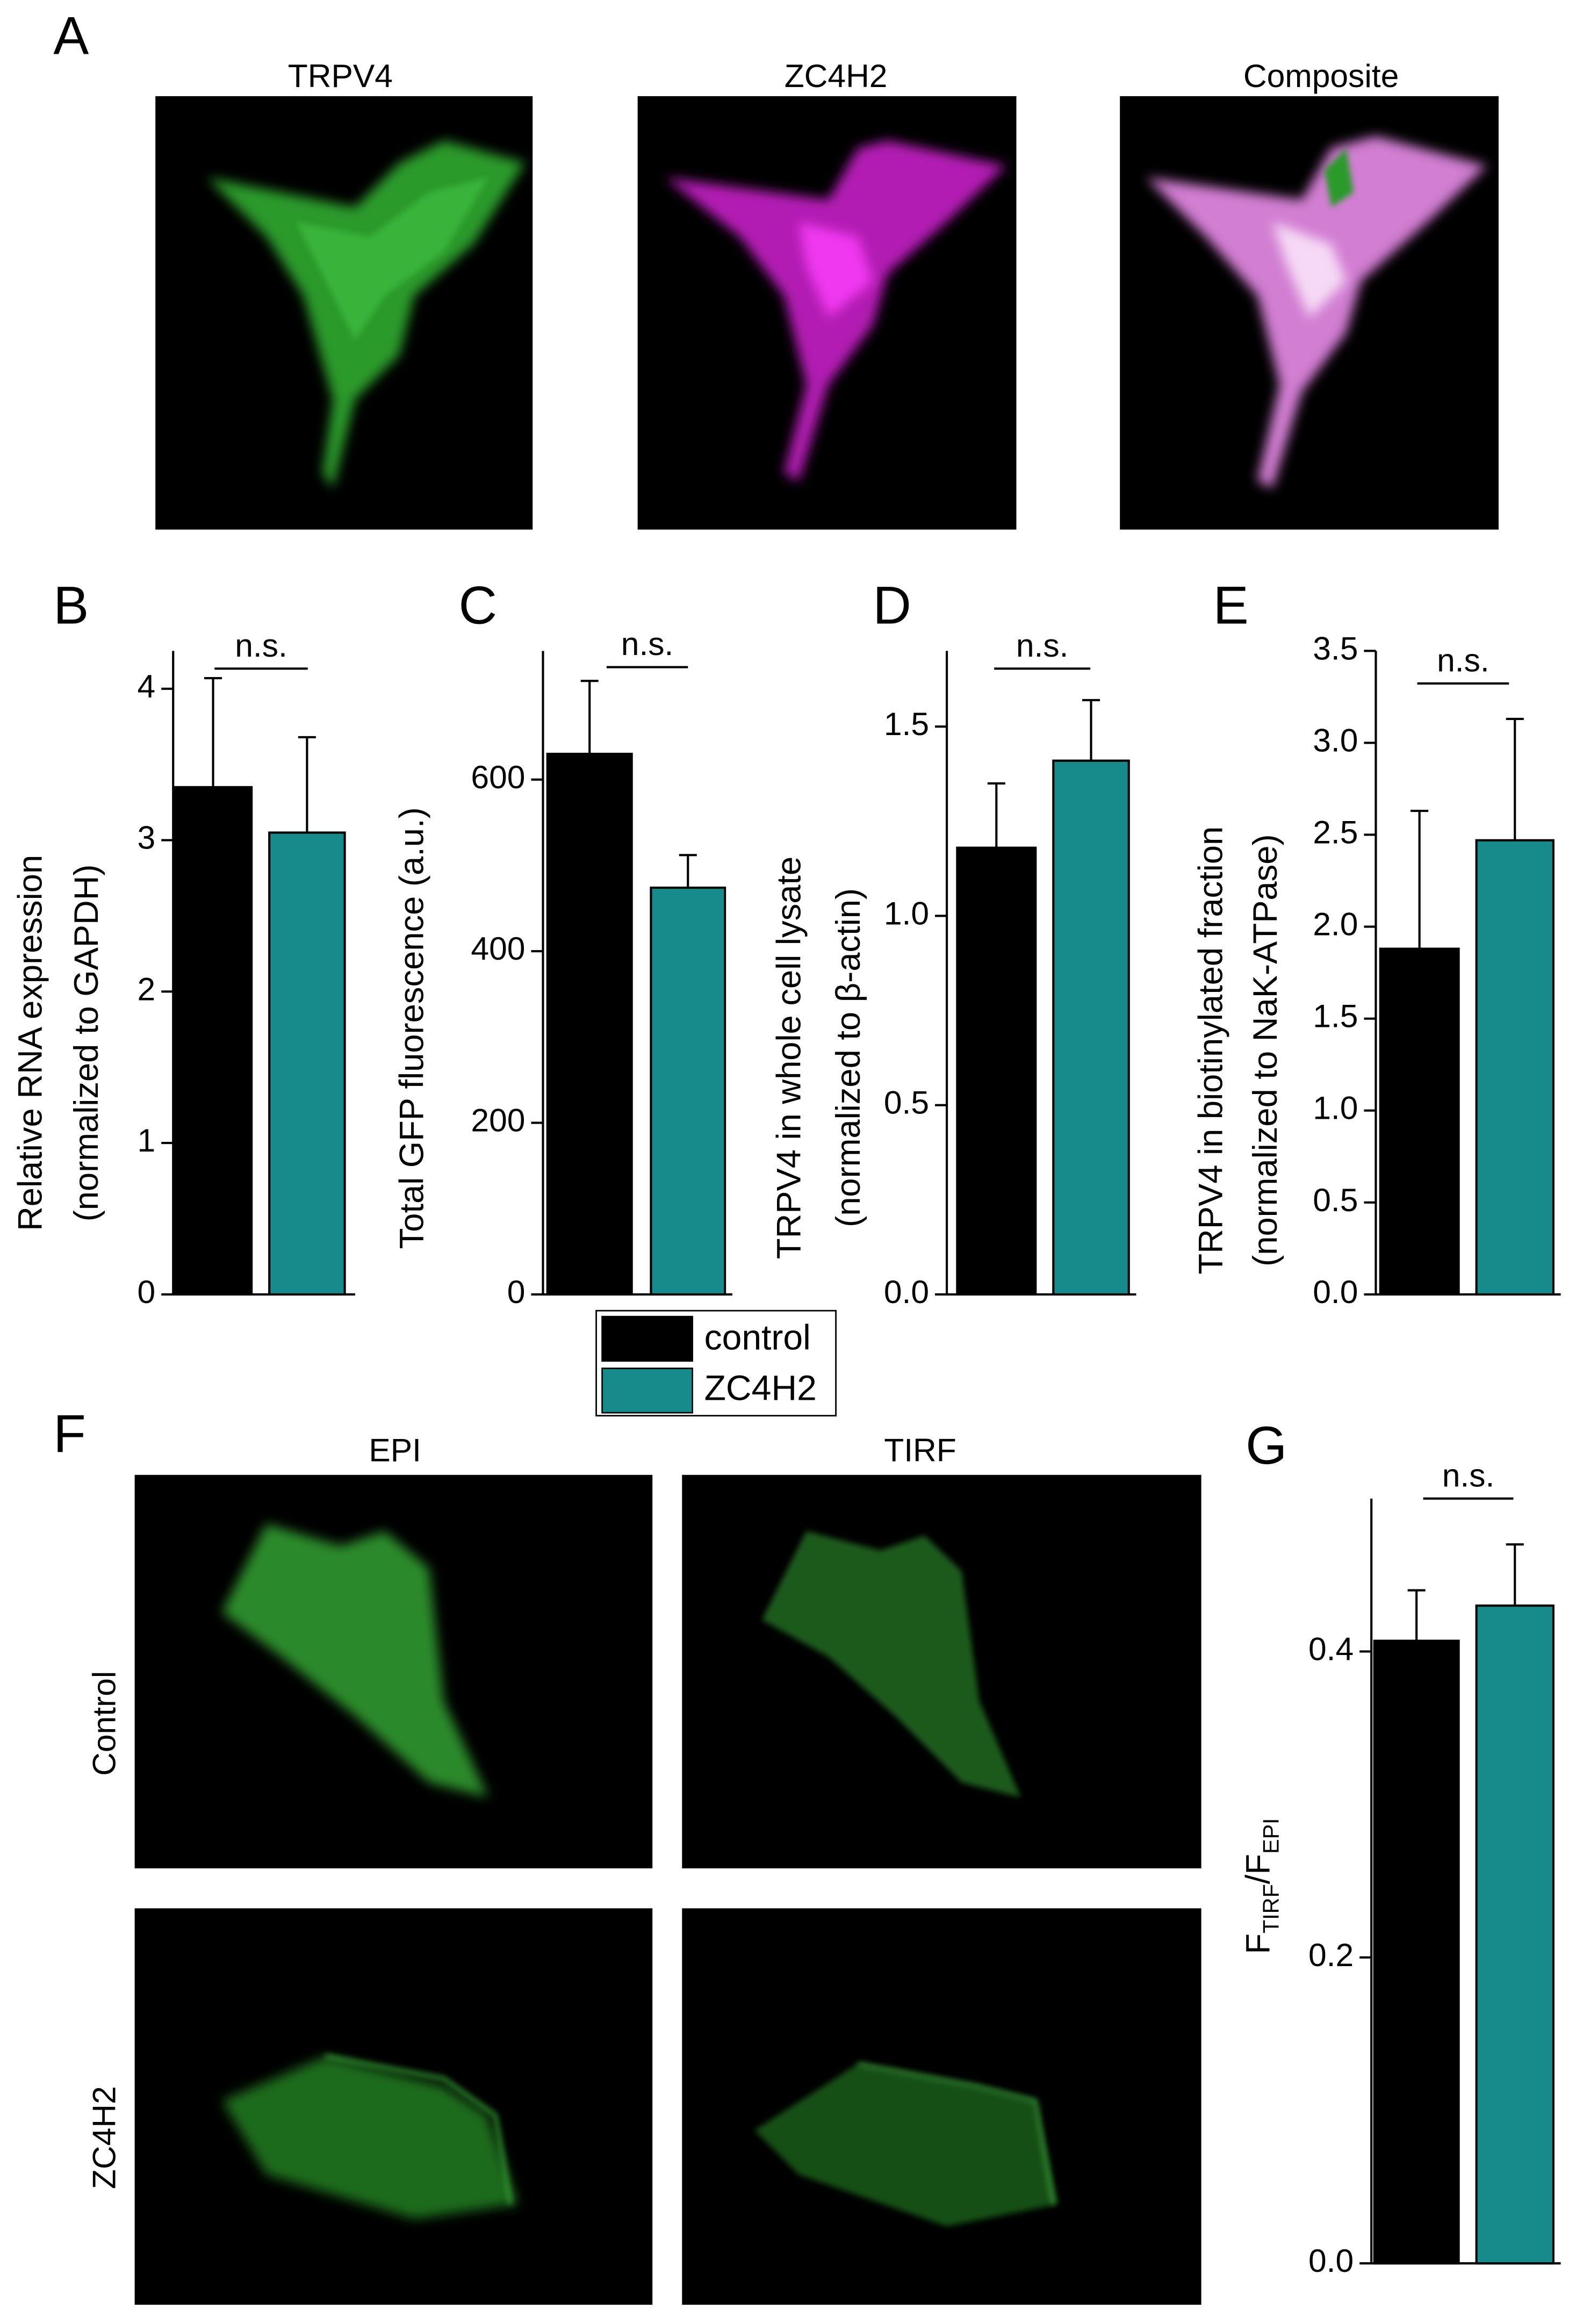 This screenshot has width=1583, height=2324. I want to click on y-axis-label: FTIRF/FEPI, so click(1261, 1886).